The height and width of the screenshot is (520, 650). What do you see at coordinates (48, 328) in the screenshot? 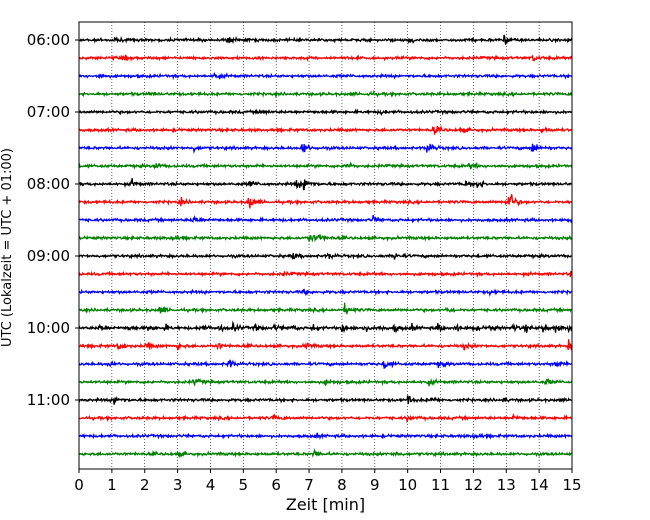
I see `y-tick-label: 10:00` at bounding box center [48, 328].